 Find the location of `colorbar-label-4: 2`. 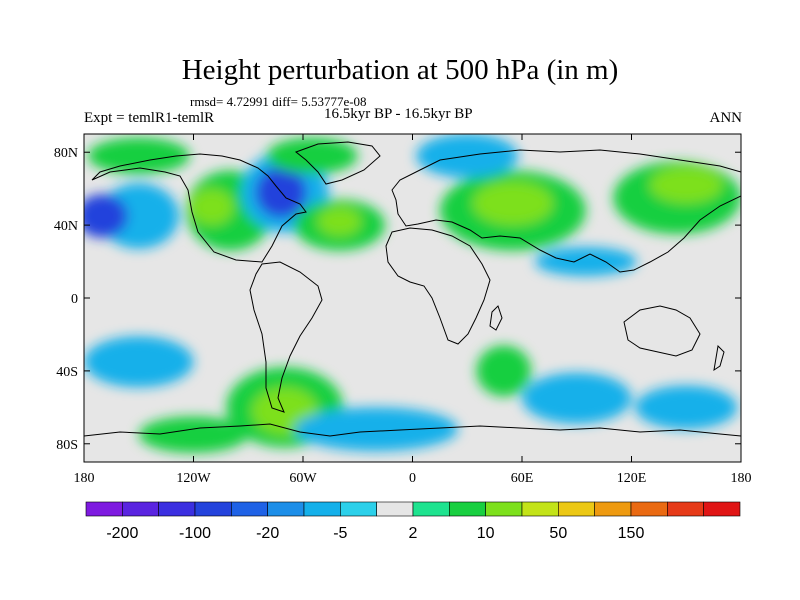

colorbar-label-4: 2 is located at coordinates (413, 533).